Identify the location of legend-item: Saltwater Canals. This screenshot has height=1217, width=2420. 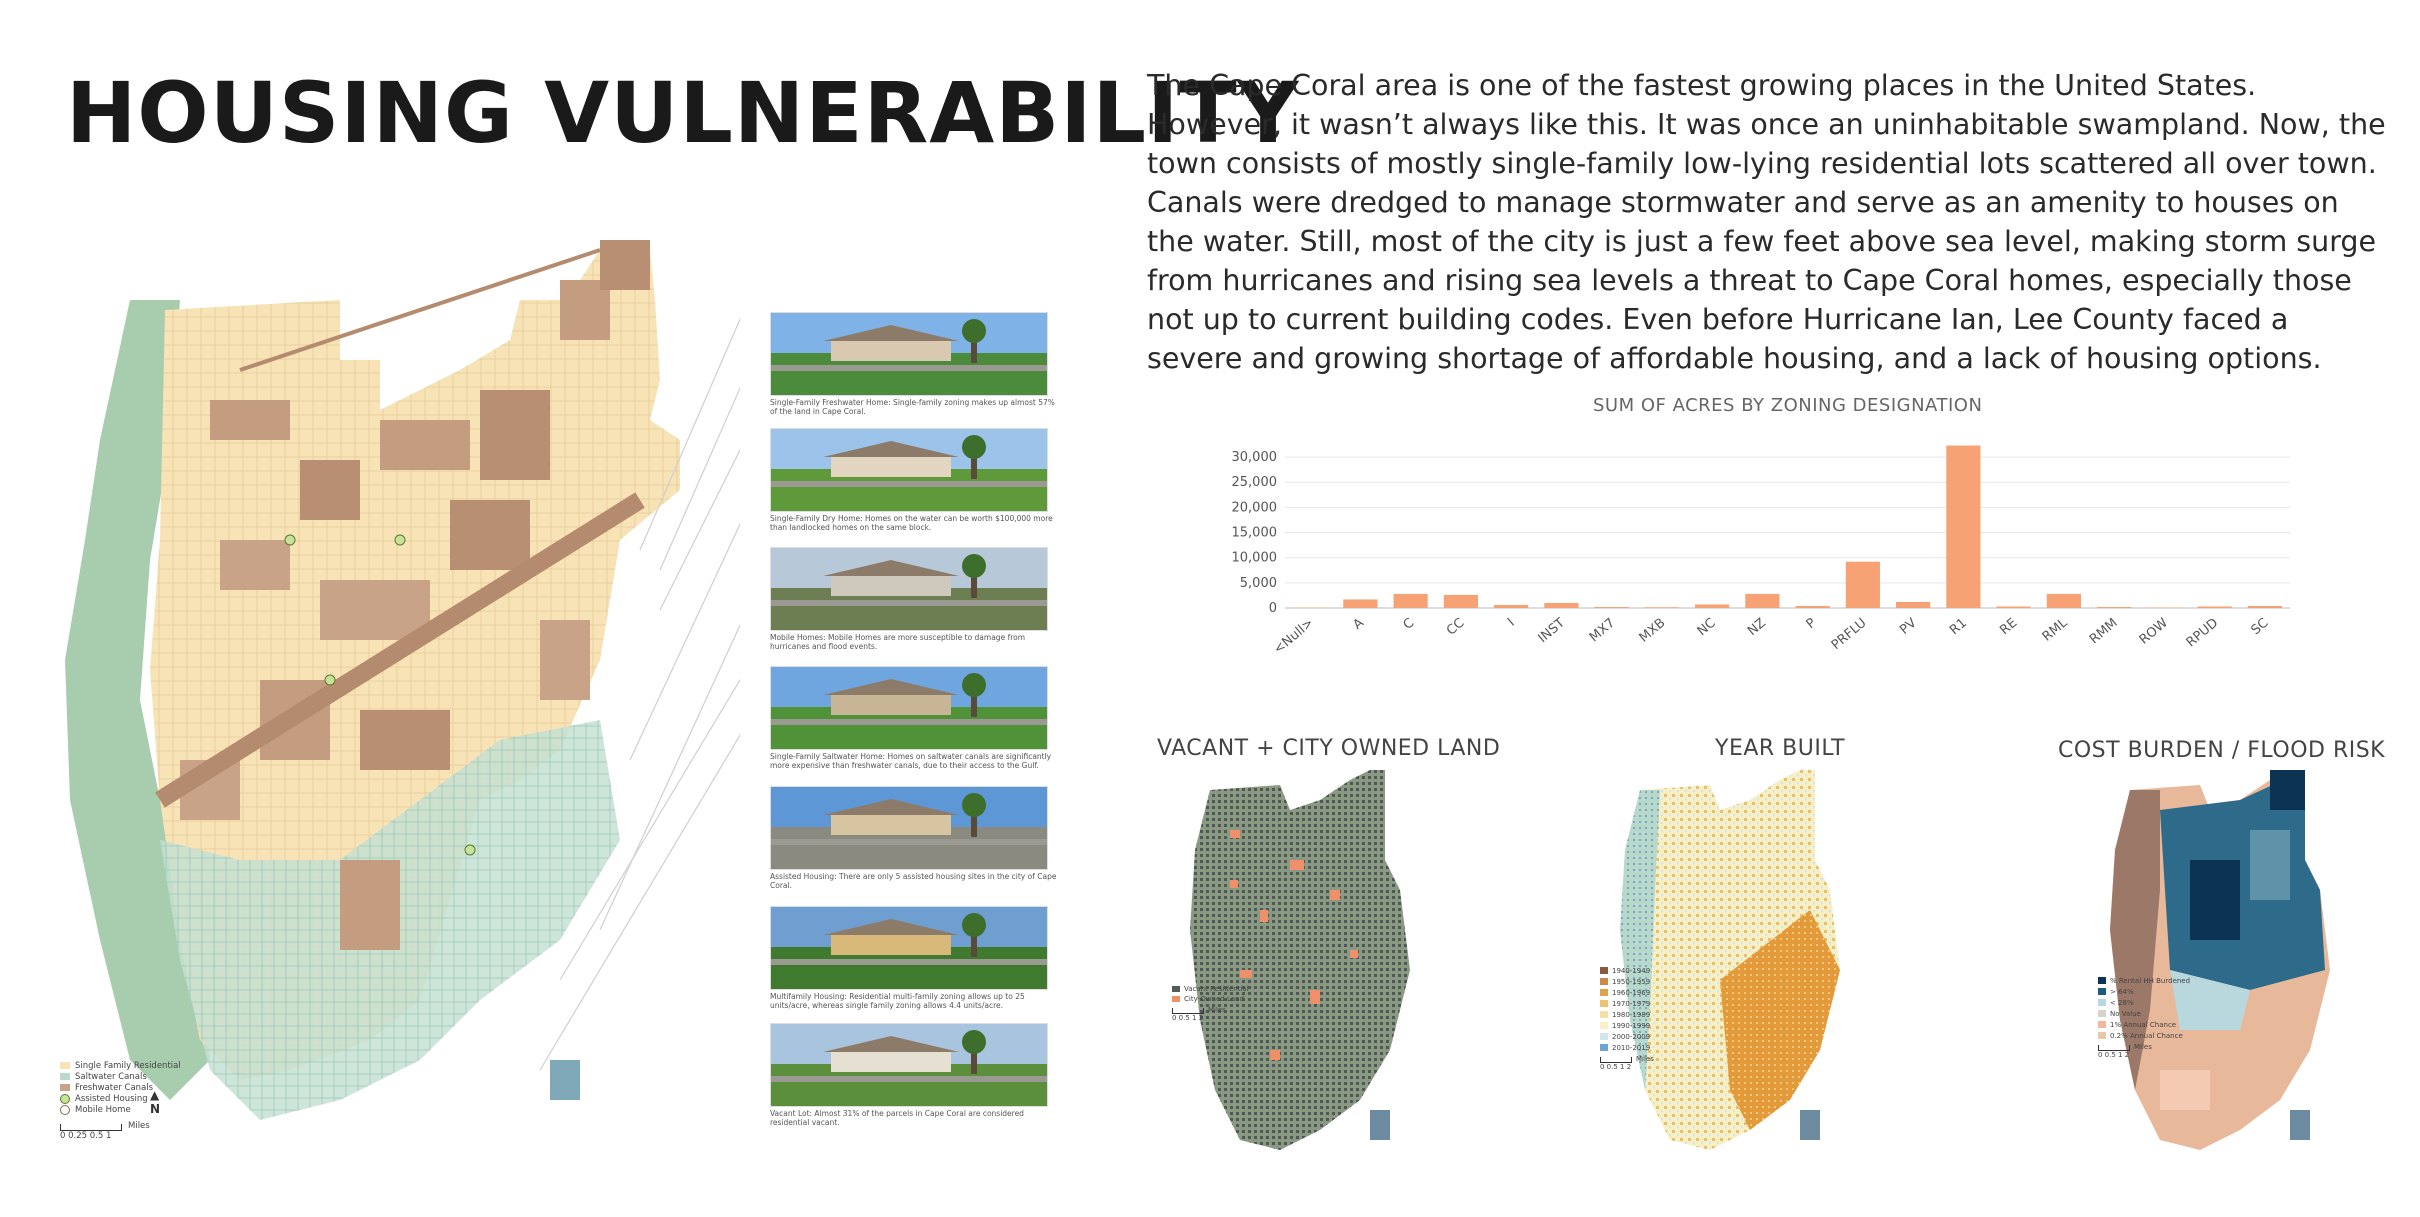
(120, 1076).